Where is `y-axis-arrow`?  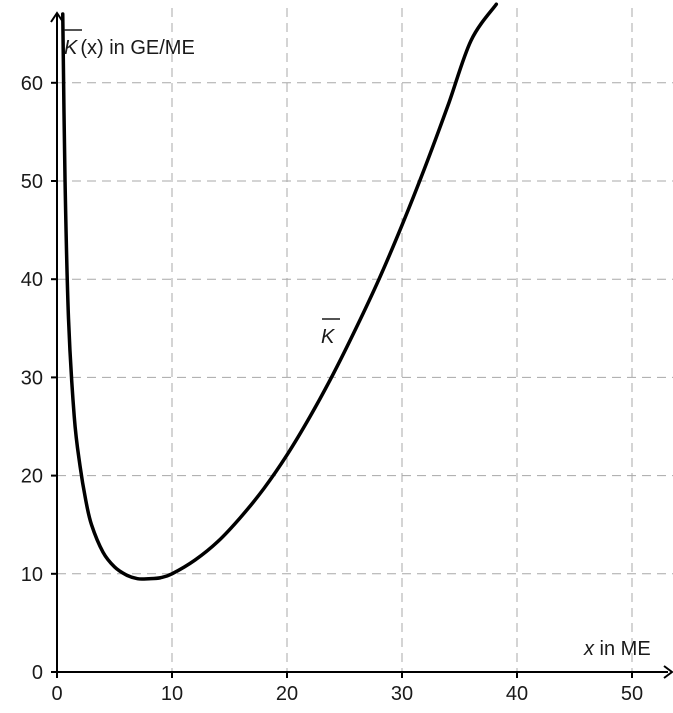
y-axis-arrow is located at coordinates (57, 17).